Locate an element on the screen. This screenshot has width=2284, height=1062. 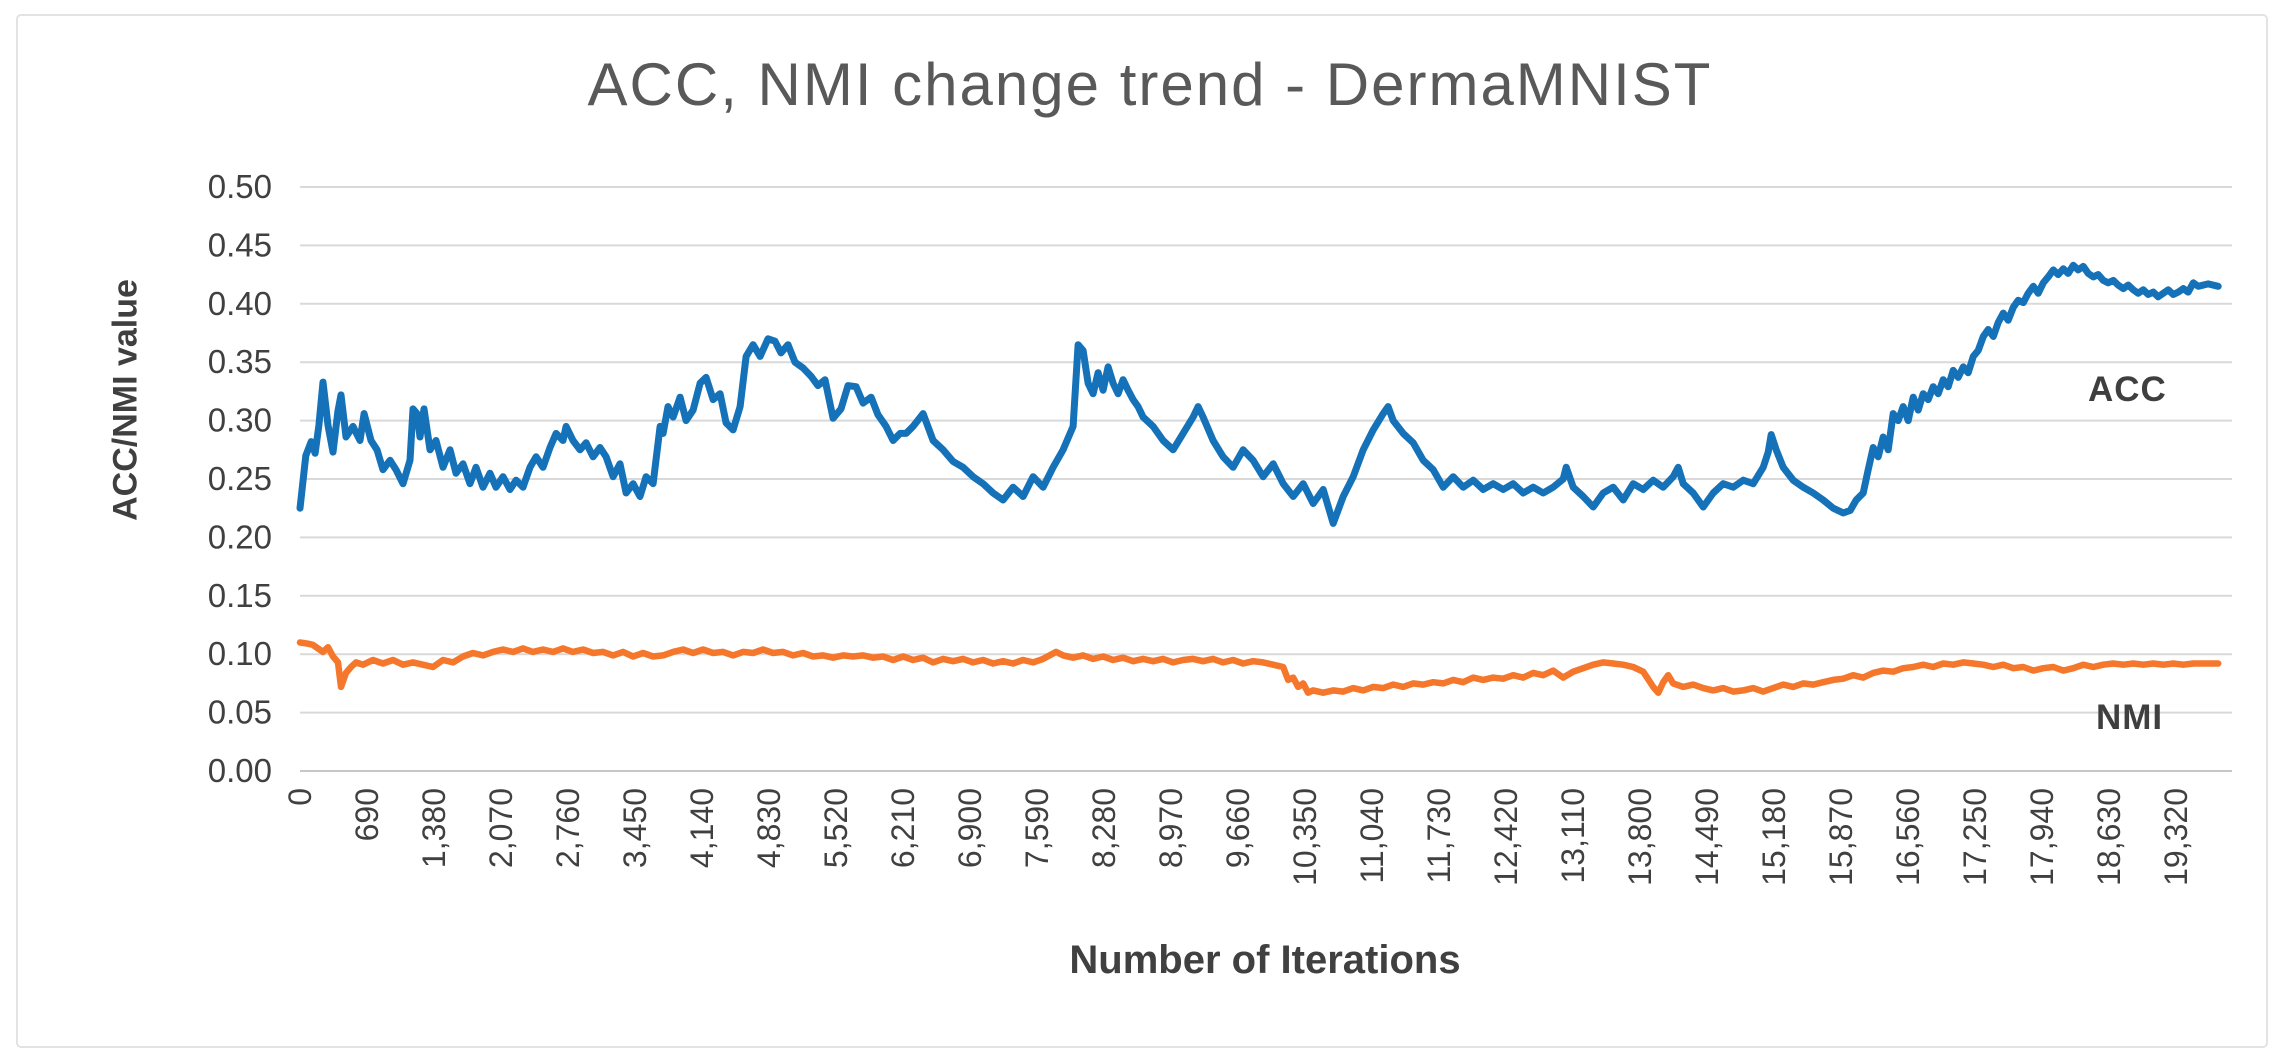
x-tick-label: 14,490 is located at coordinates (1707, 837).